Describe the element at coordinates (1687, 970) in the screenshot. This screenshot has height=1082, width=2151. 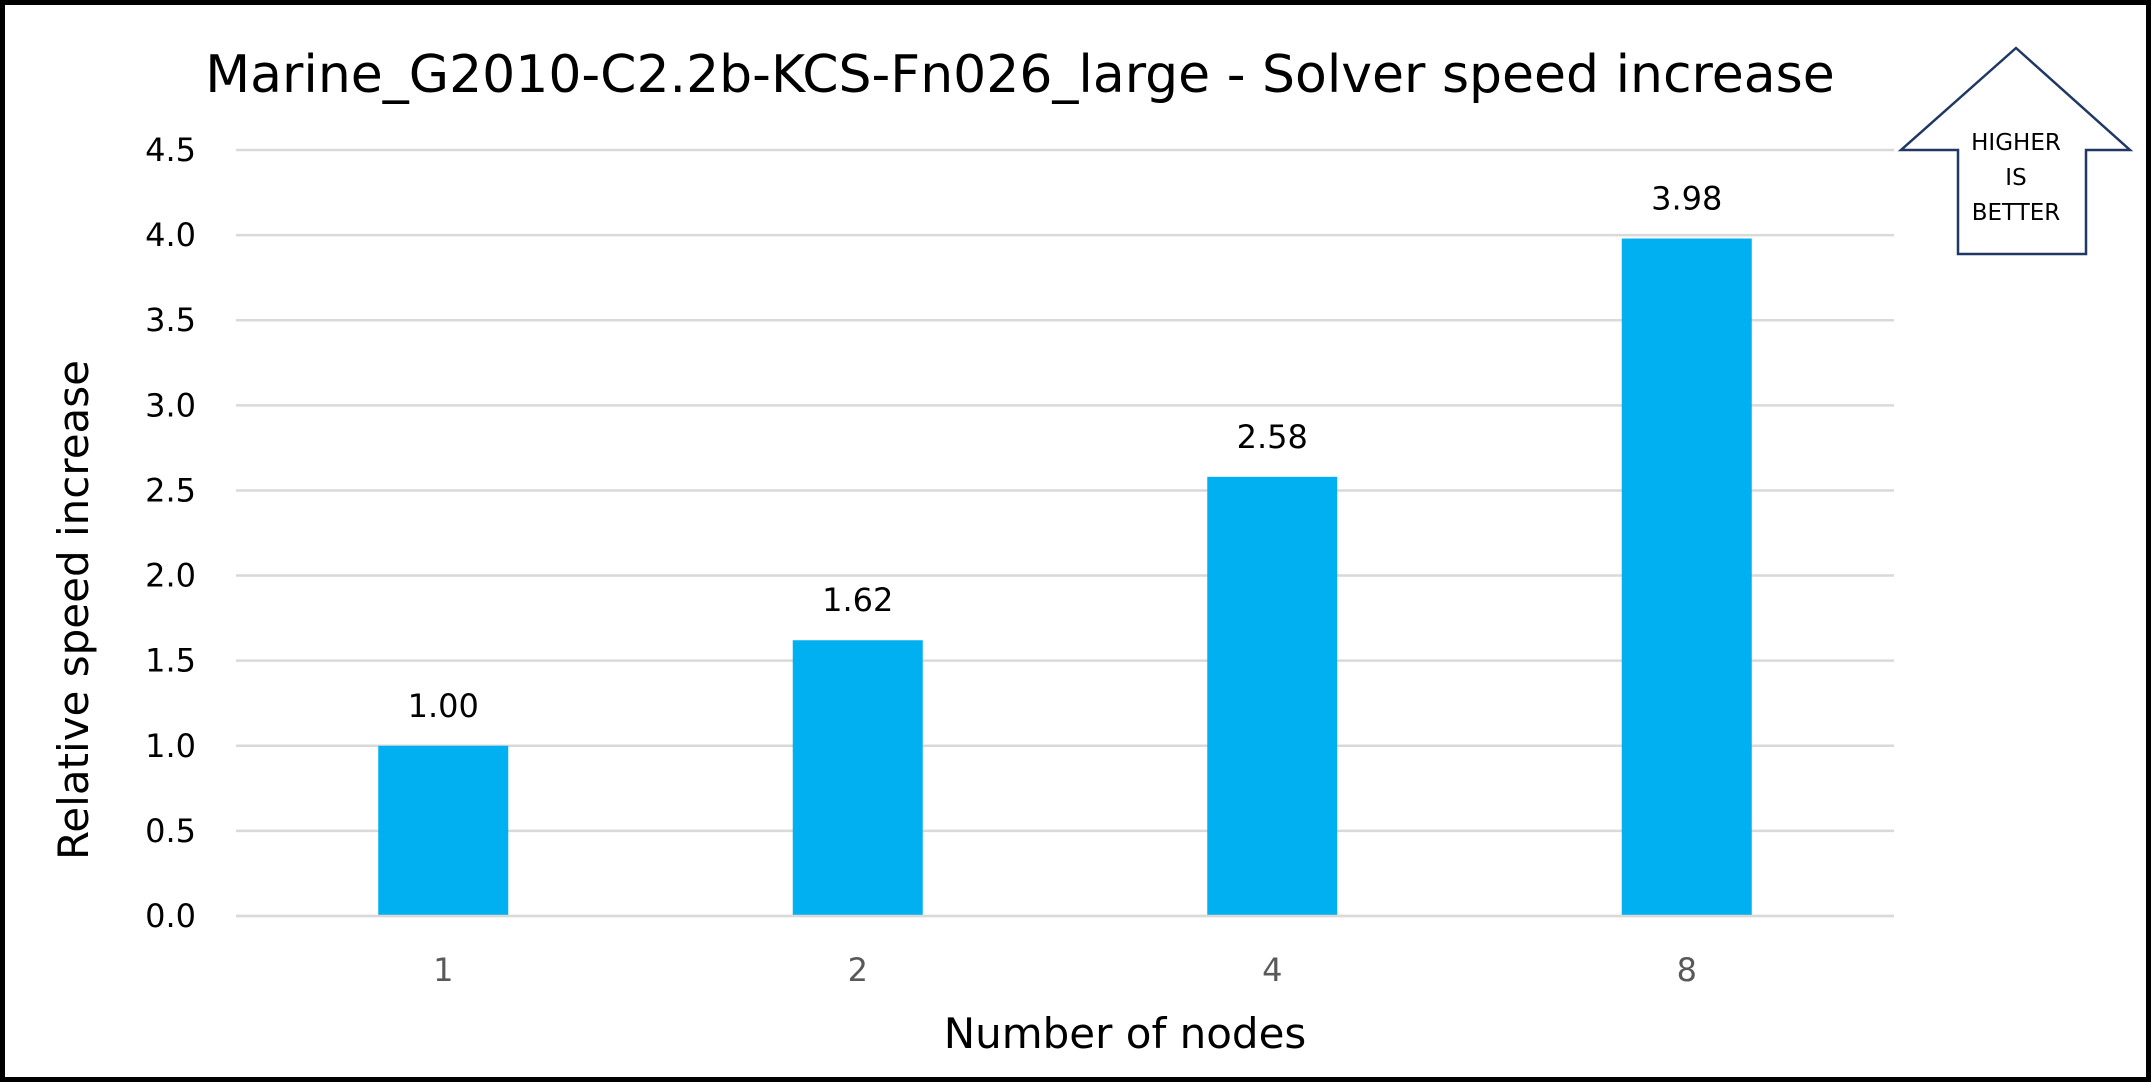
I see `x-tick-label: 8` at that location.